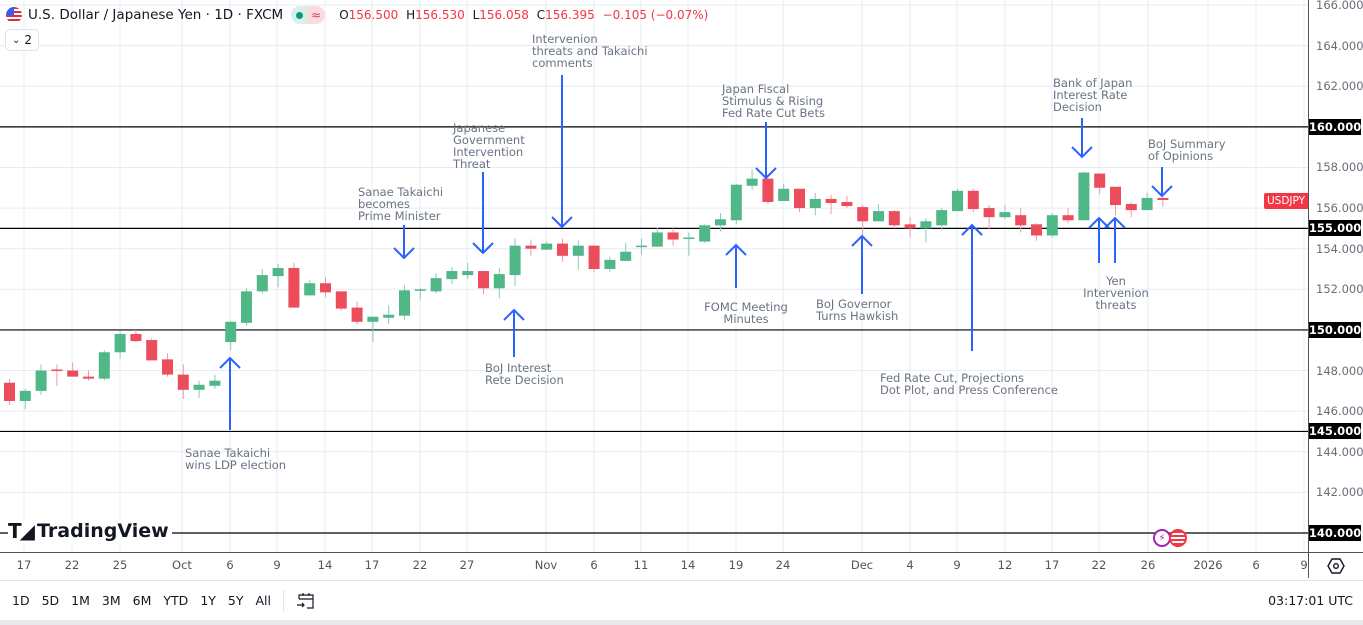 Image resolution: width=1363 pixels, height=625 pixels. What do you see at coordinates (111, 600) in the screenshot?
I see `range-3m-button: 3M` at bounding box center [111, 600].